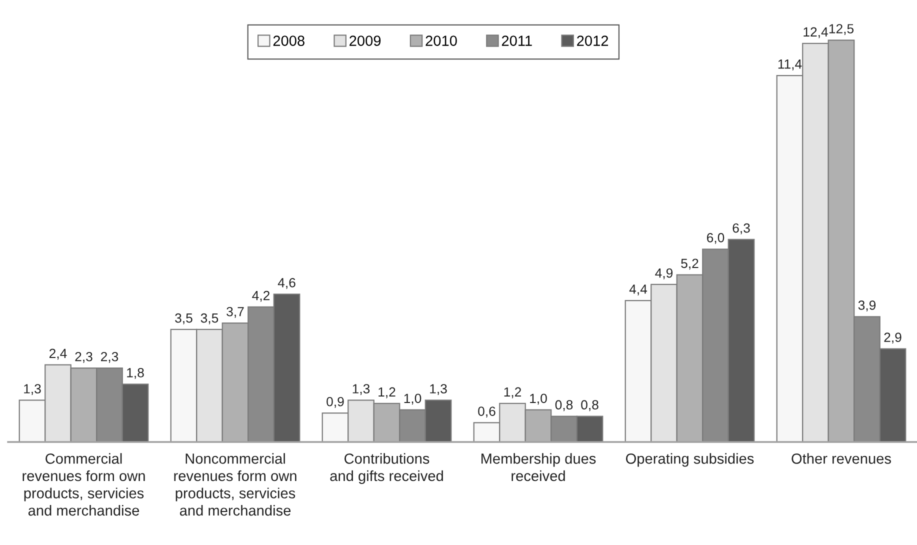  I want to click on data-label: 0,9, so click(335, 402).